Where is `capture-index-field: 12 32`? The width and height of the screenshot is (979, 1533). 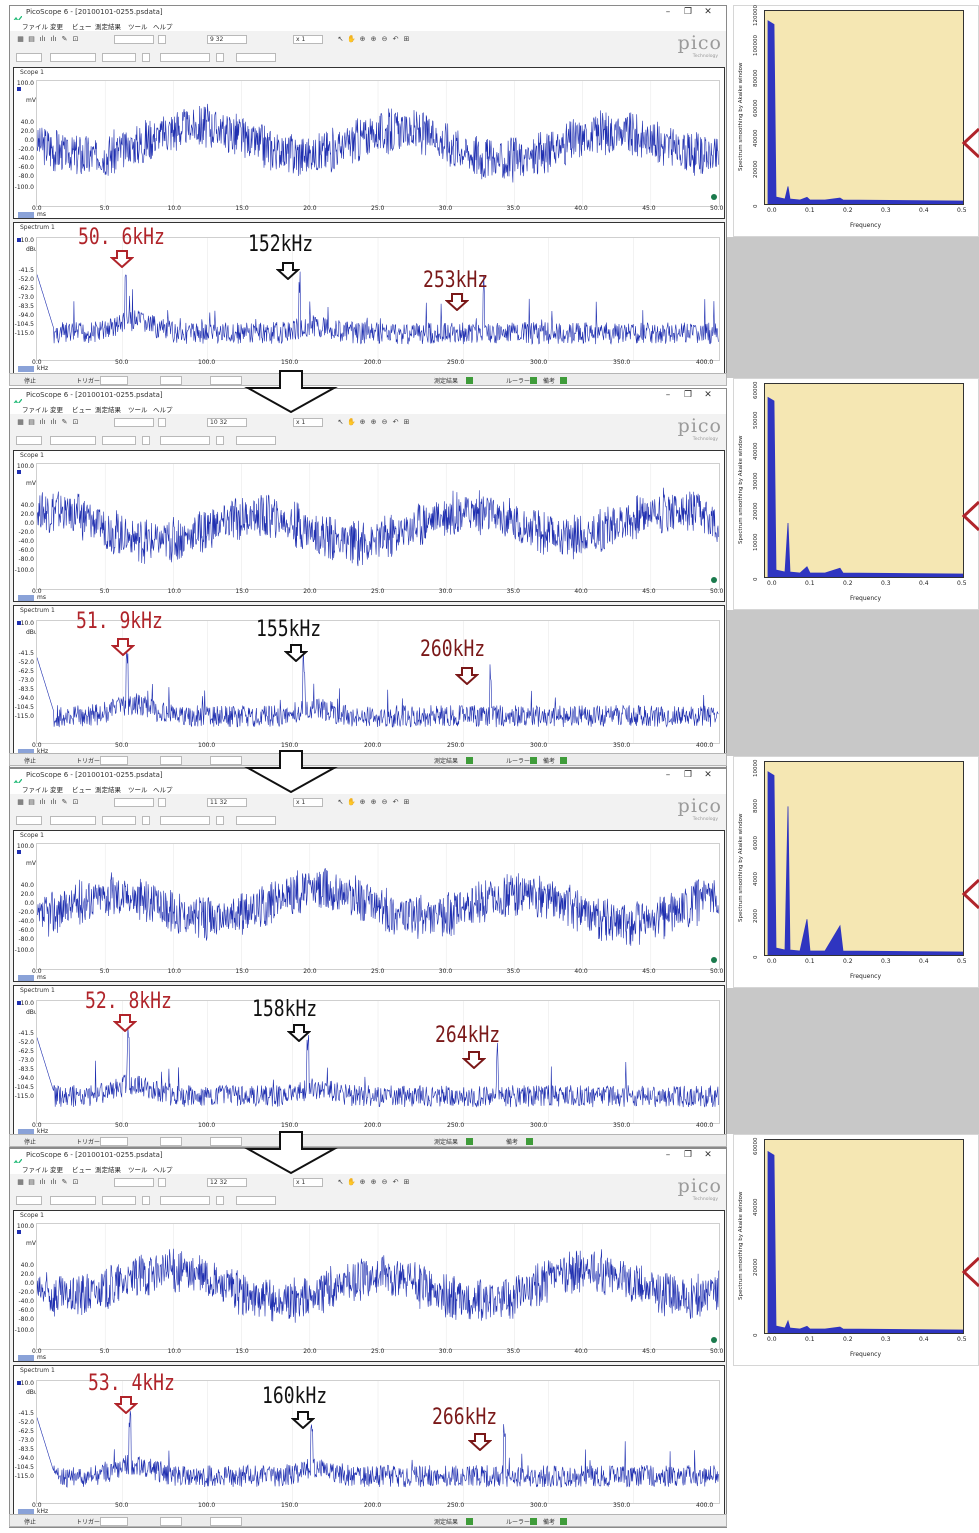
capture-index-field: 12 32 is located at coordinates (227, 1182).